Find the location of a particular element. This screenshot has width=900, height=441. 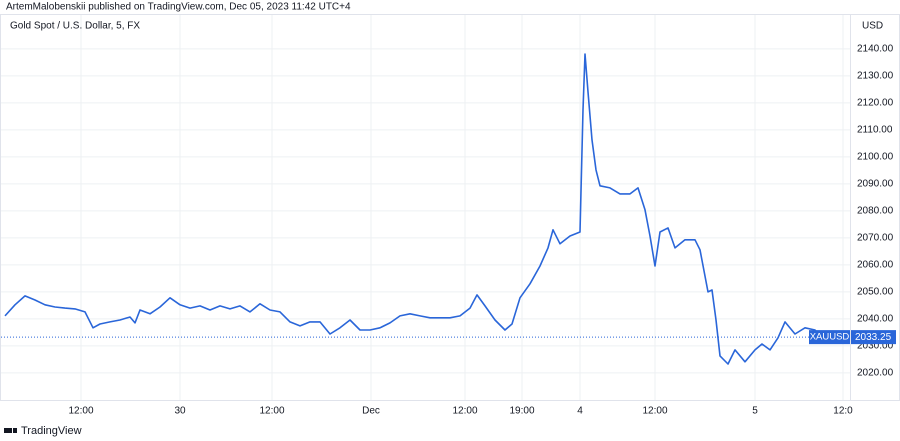

price-tag is located at coordinates (873, 337).